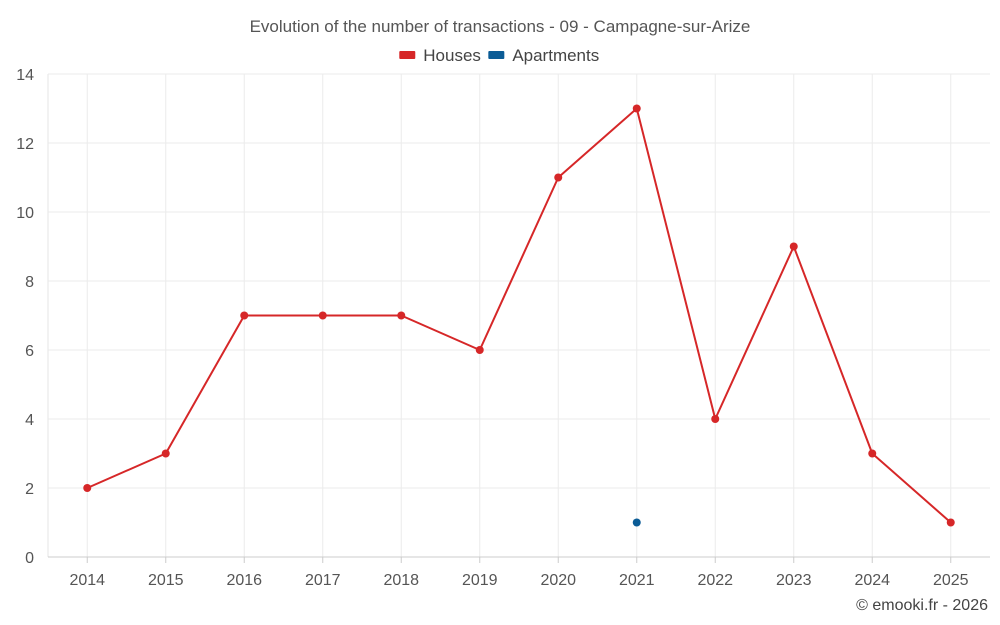 The width and height of the screenshot is (1000, 625). I want to click on x-tick-label: 2016, so click(244, 580).